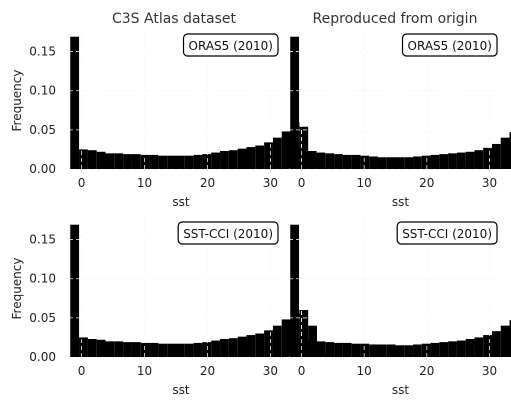 The height and width of the screenshot is (411, 511). I want to click on legend: SST-CCI (2010), so click(447, 233).